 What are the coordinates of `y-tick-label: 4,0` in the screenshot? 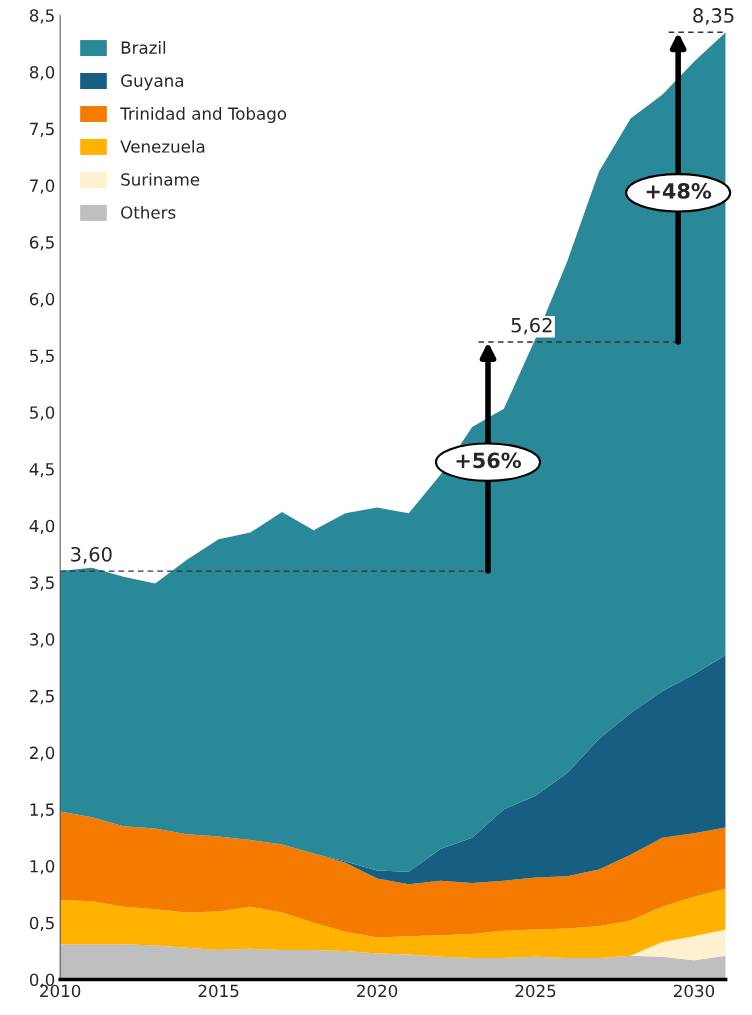 It's located at (42, 526).